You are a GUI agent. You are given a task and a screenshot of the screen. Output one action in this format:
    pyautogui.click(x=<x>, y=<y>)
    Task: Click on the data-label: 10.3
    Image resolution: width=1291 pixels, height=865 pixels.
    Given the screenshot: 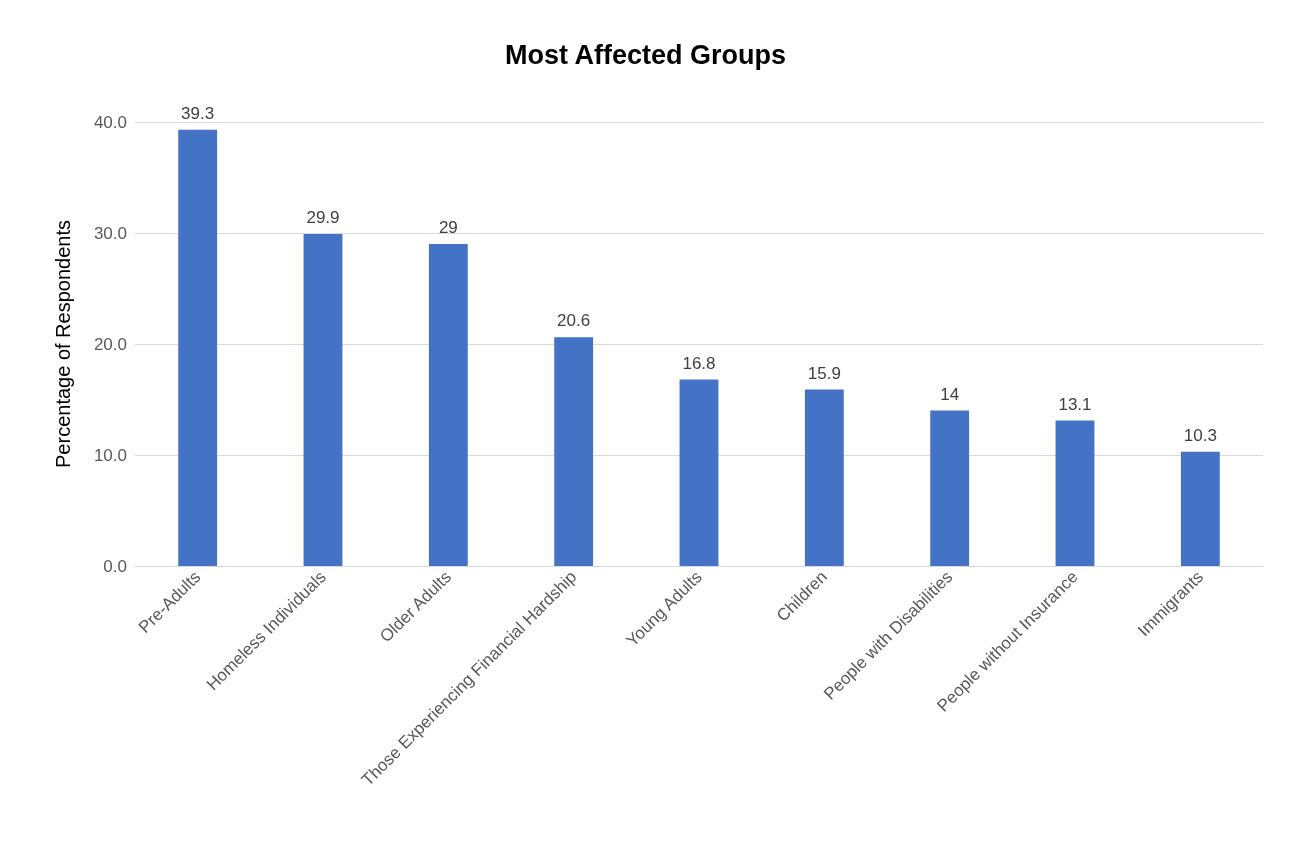 What is the action you would take?
    pyautogui.click(x=1200, y=435)
    